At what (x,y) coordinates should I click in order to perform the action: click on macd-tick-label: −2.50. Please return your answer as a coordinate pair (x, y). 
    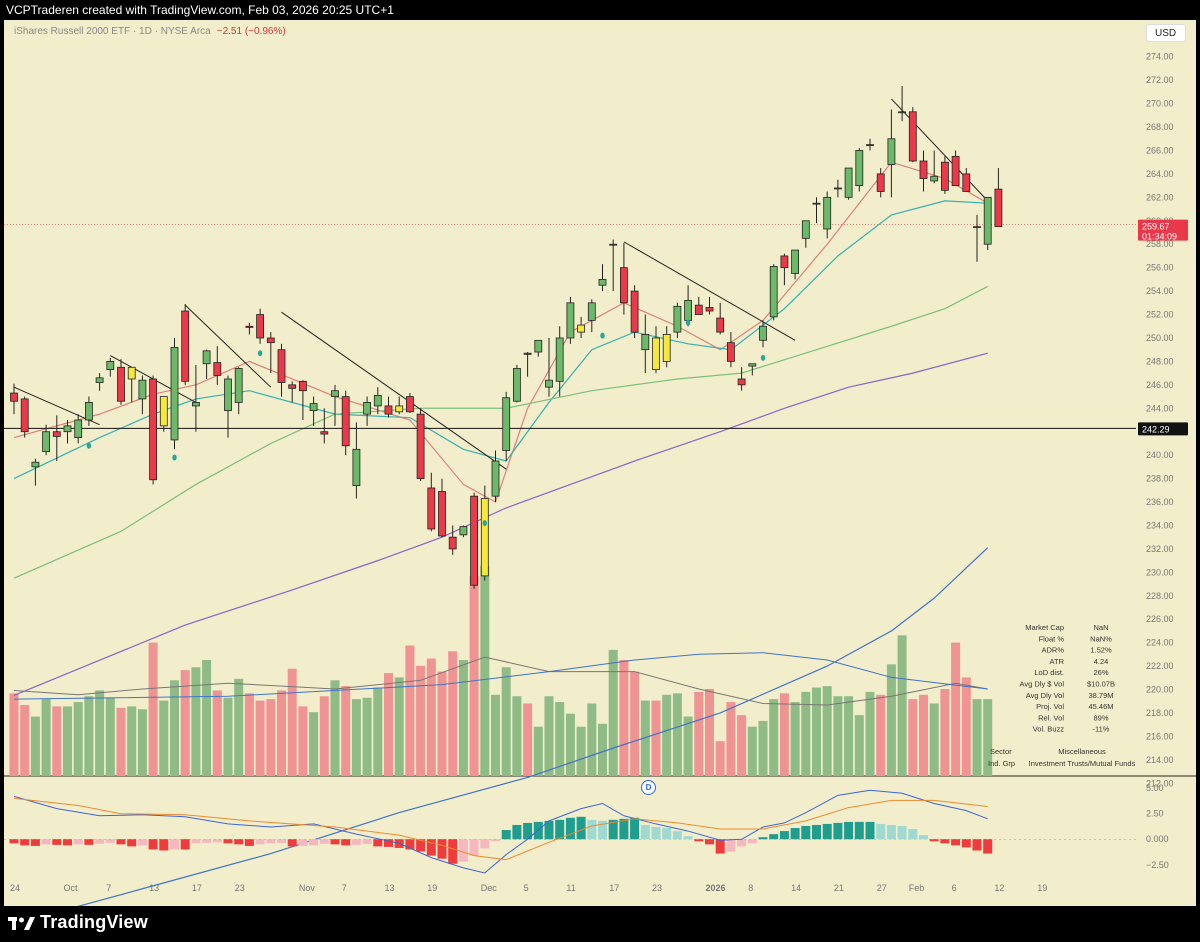
    Looking at the image, I should click on (1157, 865).